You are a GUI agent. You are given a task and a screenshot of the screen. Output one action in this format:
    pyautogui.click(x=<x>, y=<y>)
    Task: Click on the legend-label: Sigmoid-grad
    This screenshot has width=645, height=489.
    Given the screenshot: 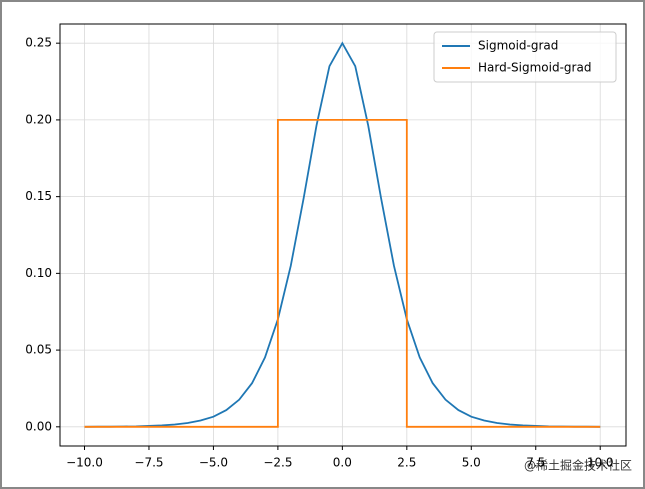 What is the action you would take?
    pyautogui.click(x=518, y=46)
    